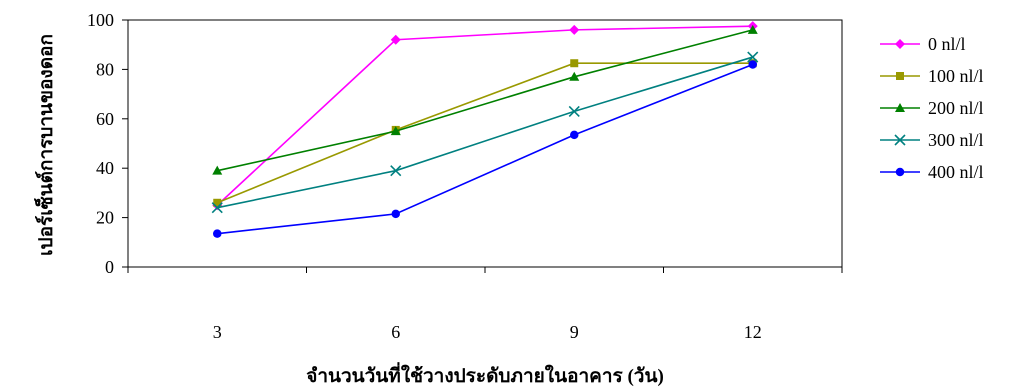  Describe the element at coordinates (485, 304) in the screenshot. I see `x-axis: 3 6 9 12` at that location.